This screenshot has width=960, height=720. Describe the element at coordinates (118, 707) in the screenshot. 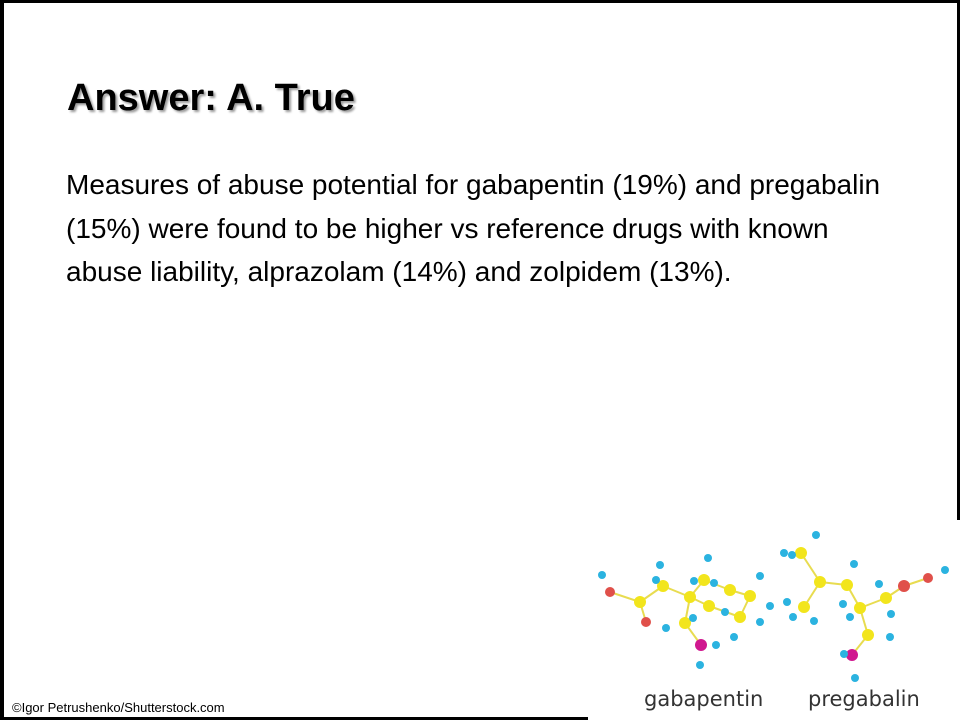

I see `image-credit: ©Igor Petrushenko/Shutterstock.com` at that location.